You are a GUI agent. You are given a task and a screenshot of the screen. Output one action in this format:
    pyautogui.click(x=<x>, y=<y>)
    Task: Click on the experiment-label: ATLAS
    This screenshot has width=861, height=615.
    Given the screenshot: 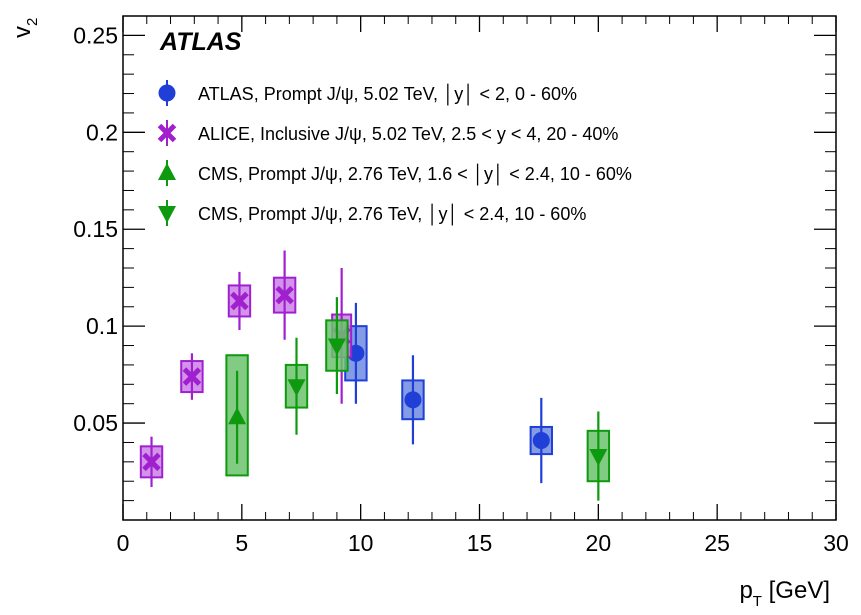 What is the action you would take?
    pyautogui.click(x=200, y=42)
    